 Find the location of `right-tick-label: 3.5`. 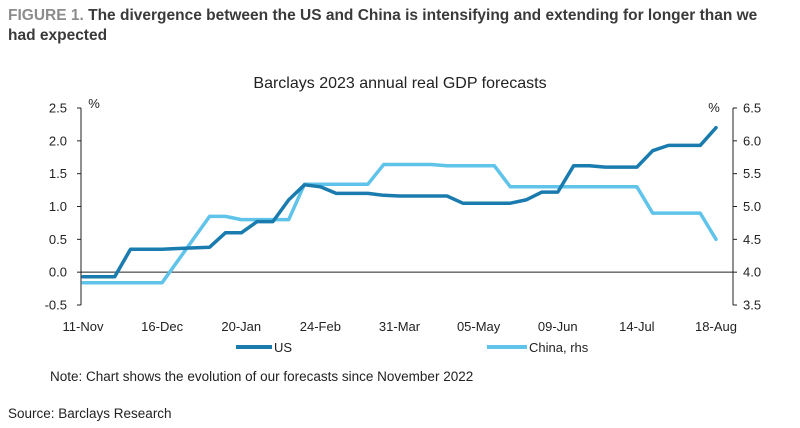

right-tick-label: 3.5 is located at coordinates (752, 305).